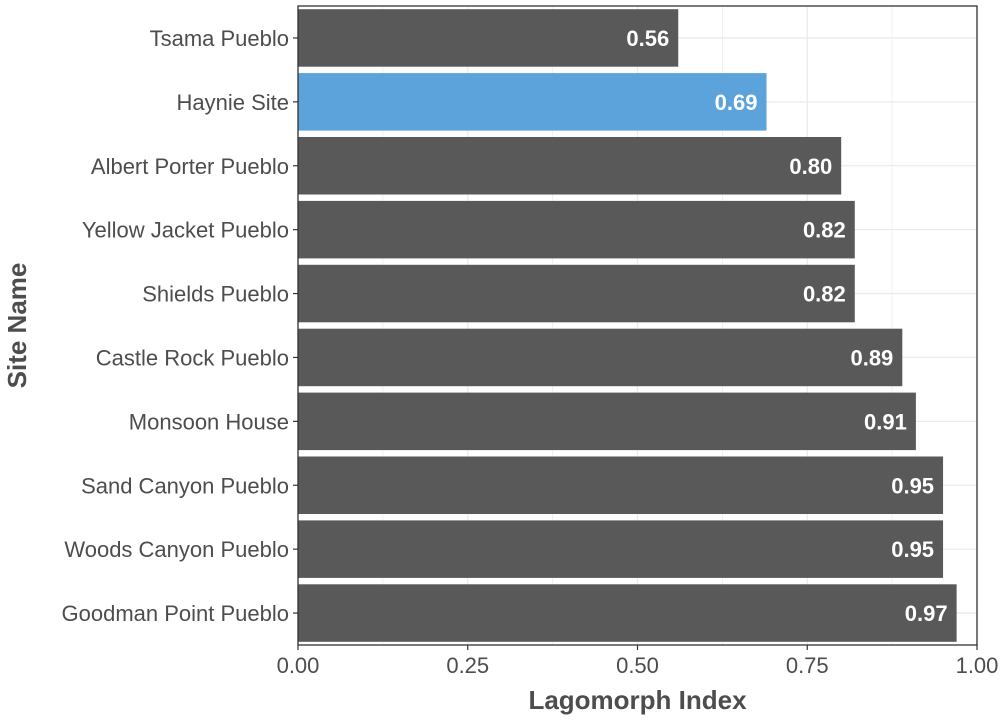 Image resolution: width=1008 pixels, height=720 pixels. What do you see at coordinates (185, 485) in the screenshot?
I see `y-tick-label: Sand Canyon Pueblo` at bounding box center [185, 485].